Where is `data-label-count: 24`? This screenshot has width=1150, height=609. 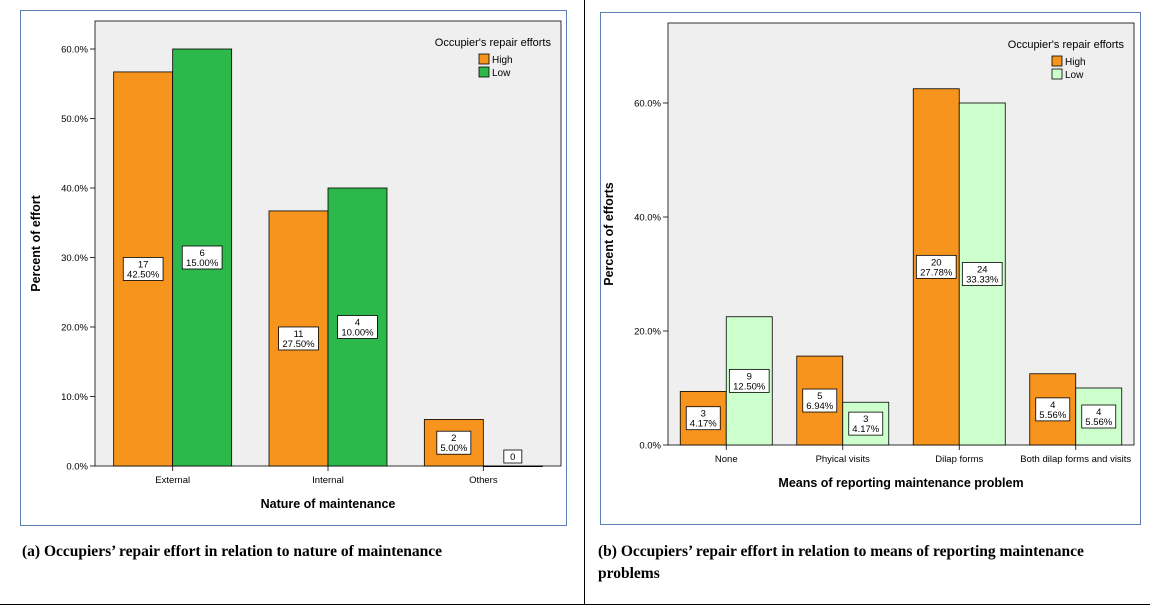 data-label-count: 24 is located at coordinates (982, 270).